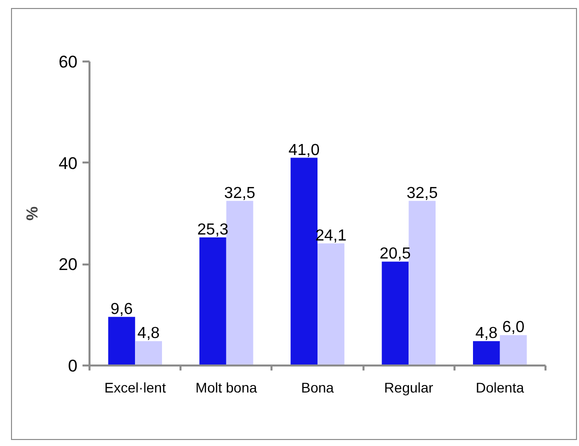 The image size is (579, 446). I want to click on y-tick-label: 20, so click(68, 264).